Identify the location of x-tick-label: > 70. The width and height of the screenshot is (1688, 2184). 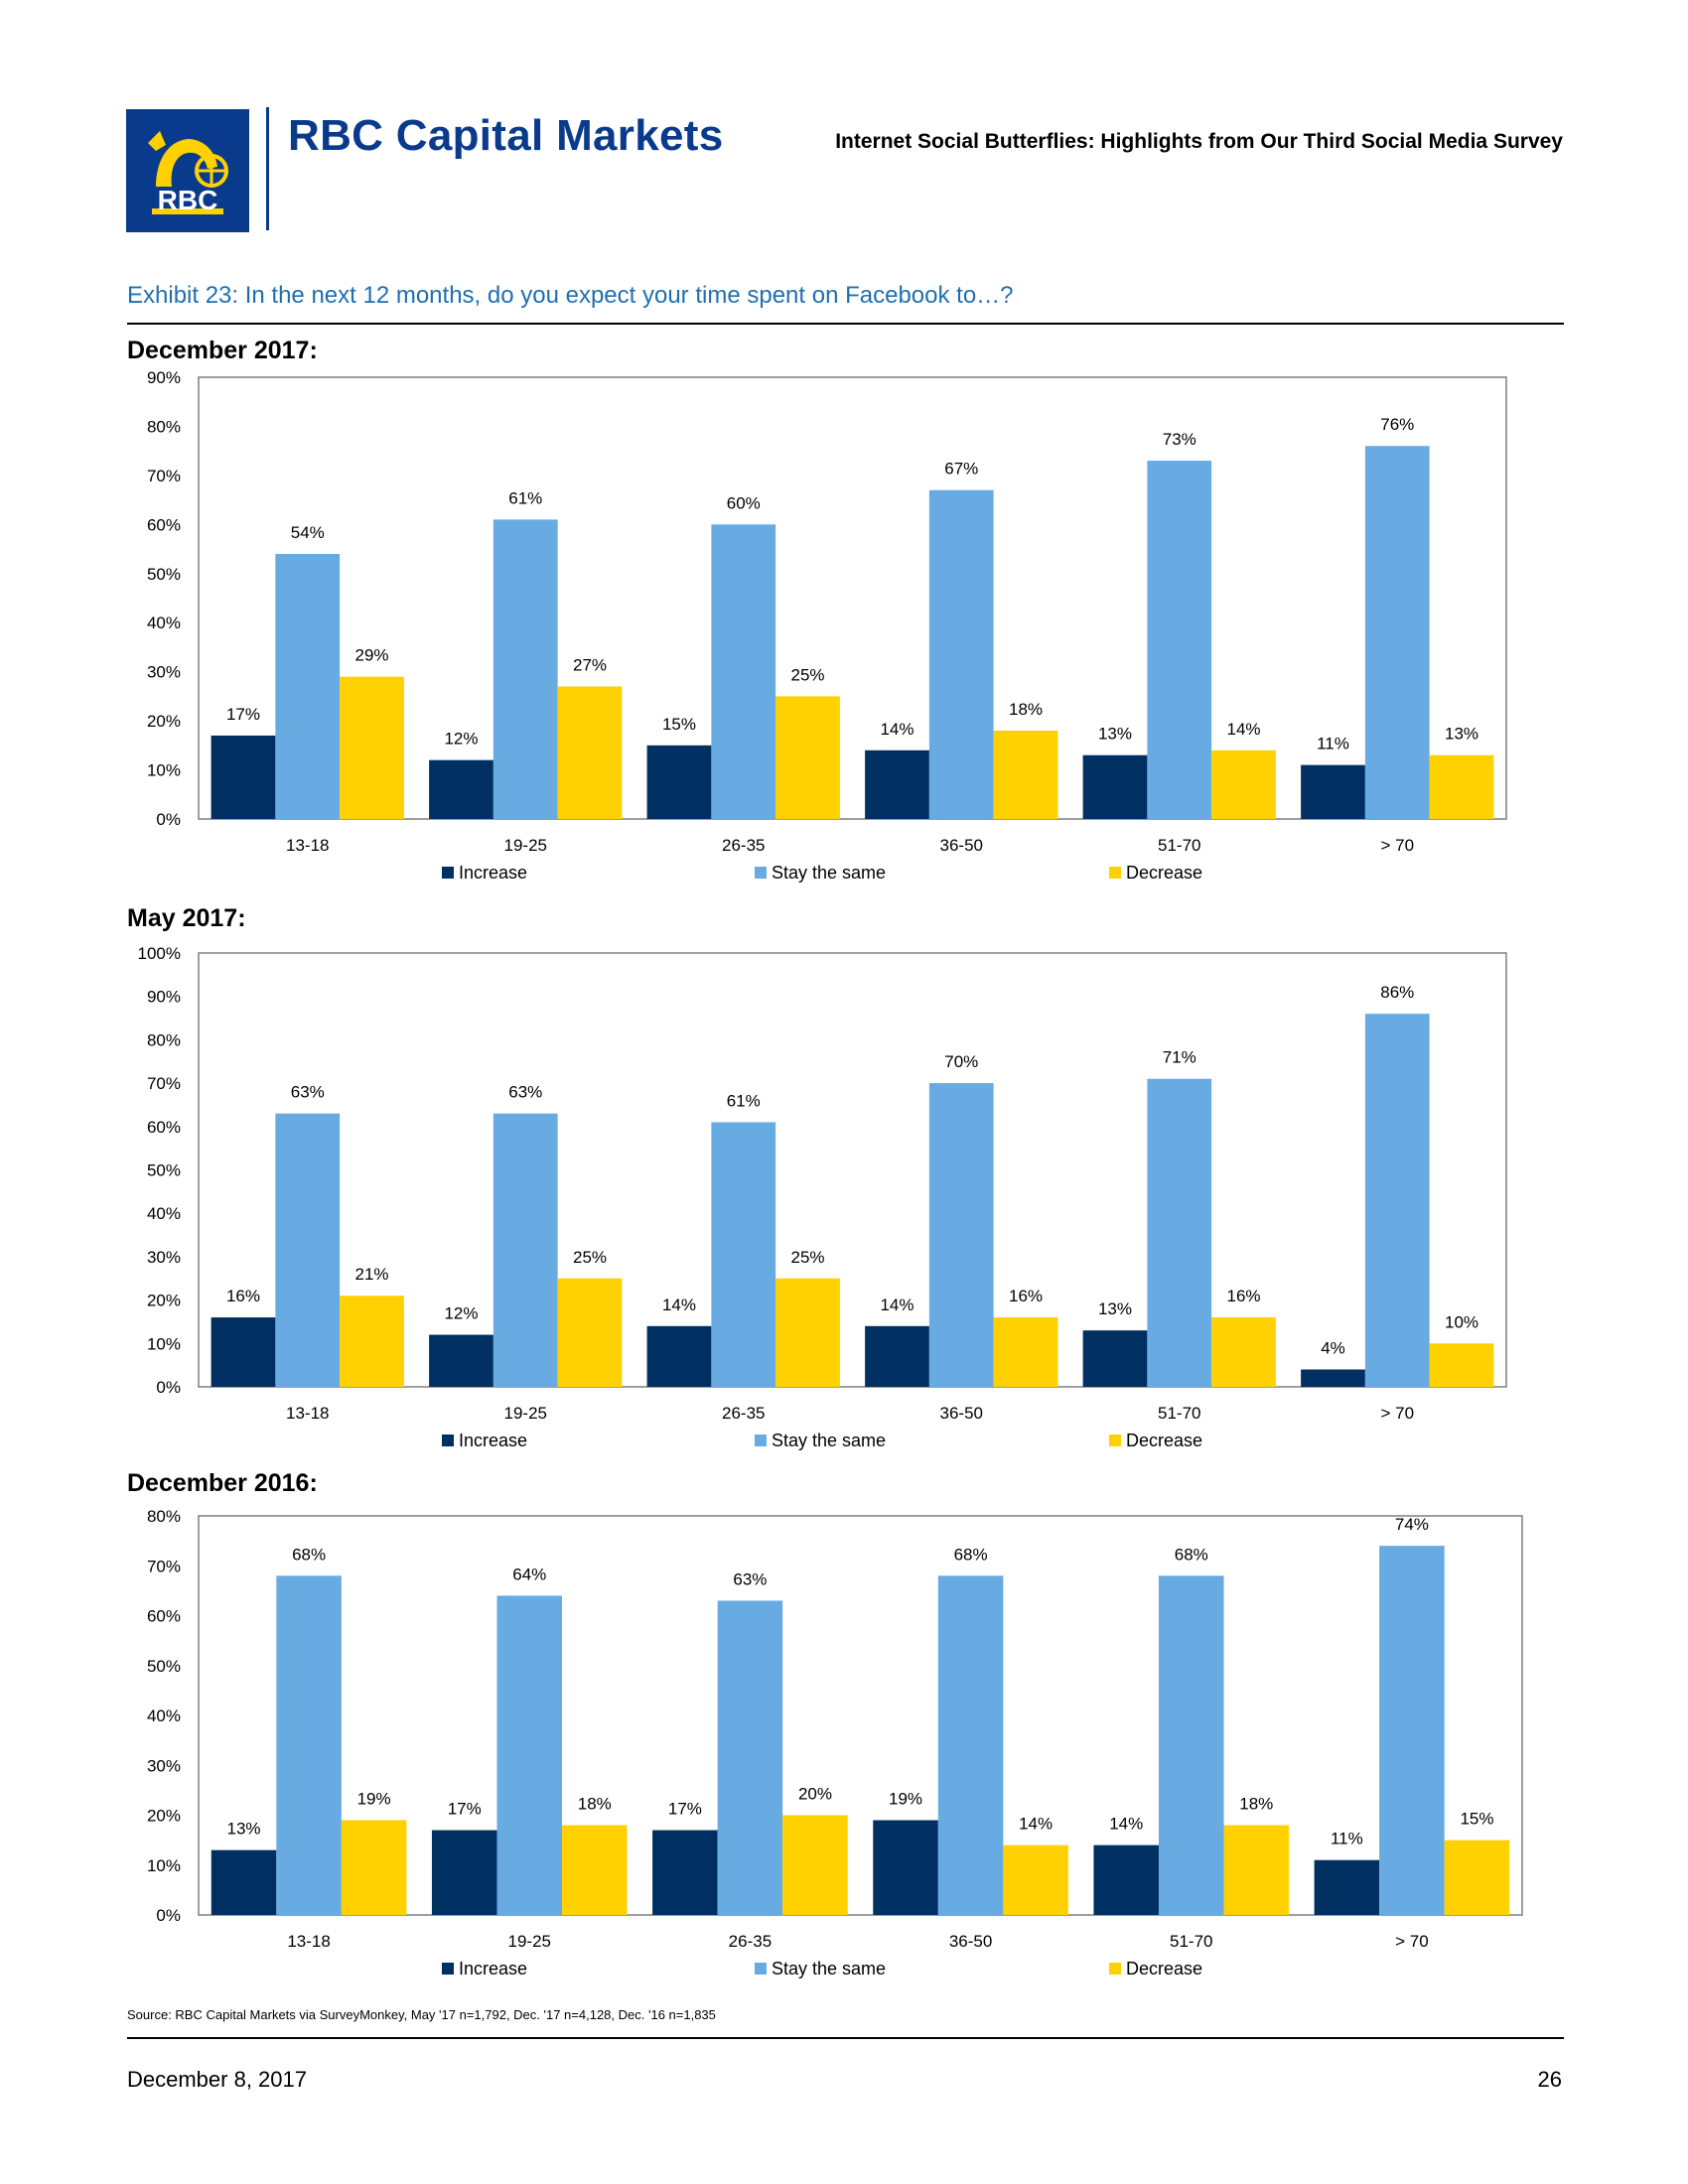
(1397, 1413).